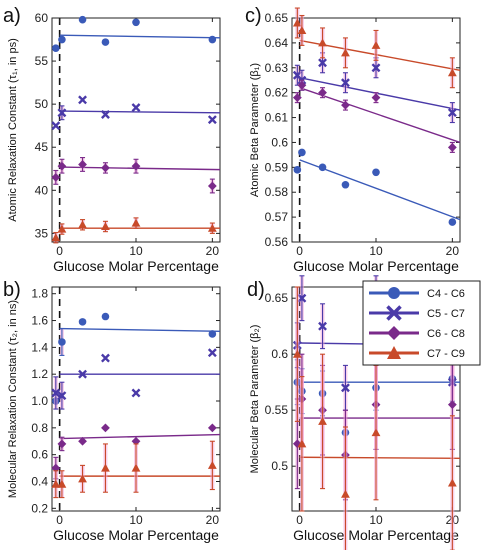 The height and width of the screenshot is (550, 483). I want to click on y-axis-label: Atomic Beta Parameter (β₁), so click(255, 130).